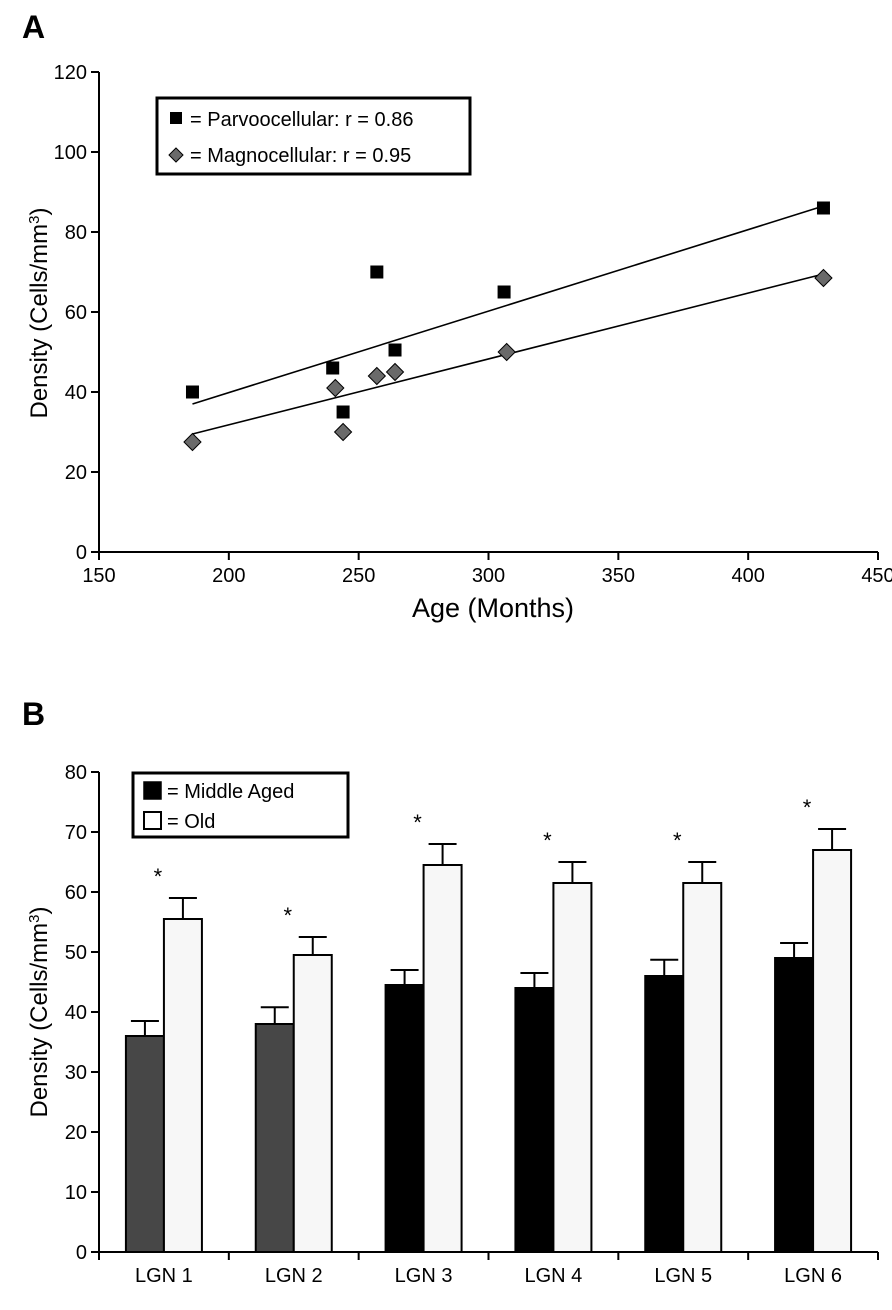 This screenshot has height=1310, width=892. Describe the element at coordinates (76, 773) in the screenshot. I see `panel-b-y-tick-label: 80` at that location.